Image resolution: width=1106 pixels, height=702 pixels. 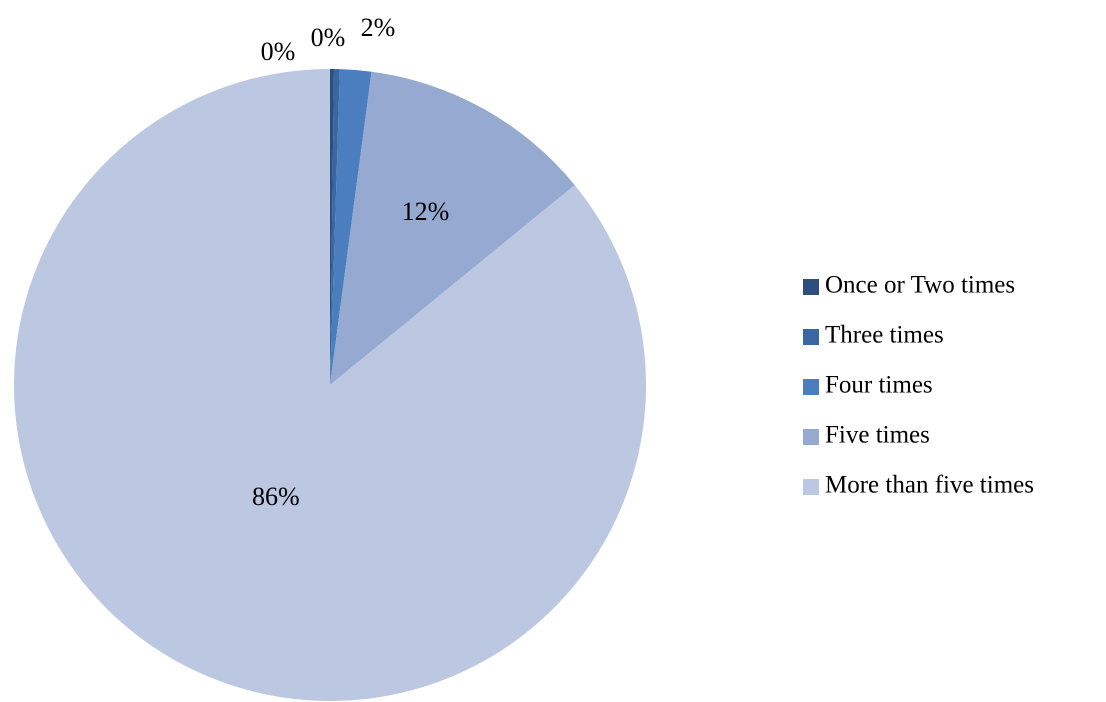 What do you see at coordinates (929, 485) in the screenshot?
I see `legend-label: More than five times` at bounding box center [929, 485].